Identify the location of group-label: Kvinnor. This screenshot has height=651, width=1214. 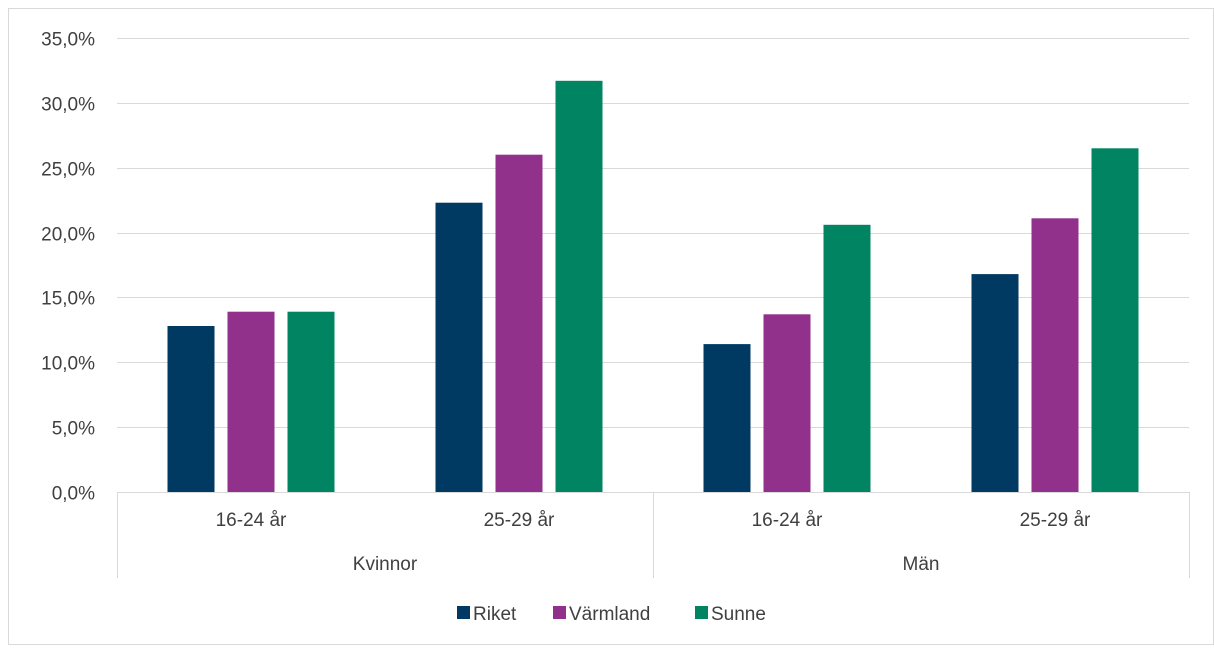
(385, 564).